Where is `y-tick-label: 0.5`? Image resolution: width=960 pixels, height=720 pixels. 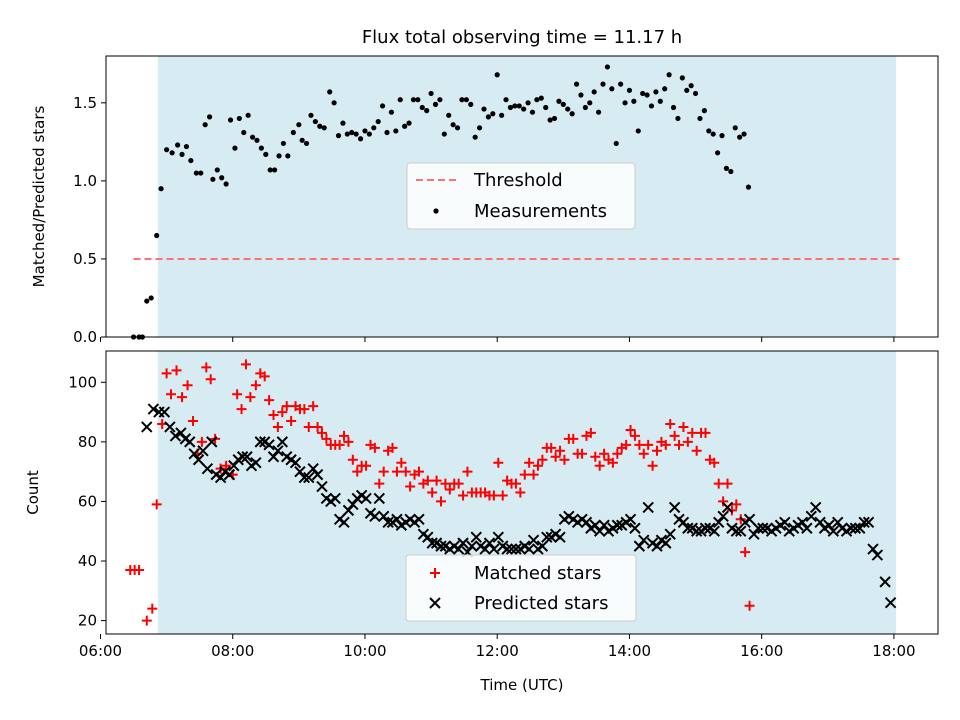 y-tick-label: 0.5 is located at coordinates (85, 259).